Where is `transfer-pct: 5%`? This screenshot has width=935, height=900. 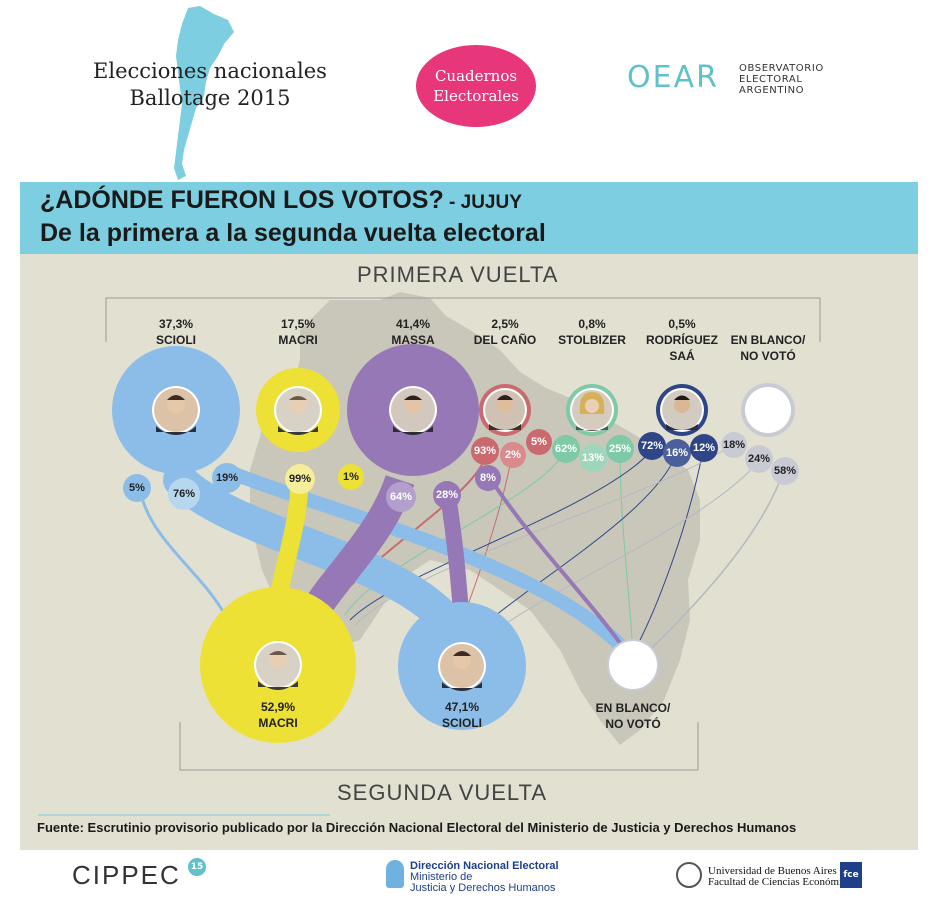 transfer-pct: 5% is located at coordinates (539, 442).